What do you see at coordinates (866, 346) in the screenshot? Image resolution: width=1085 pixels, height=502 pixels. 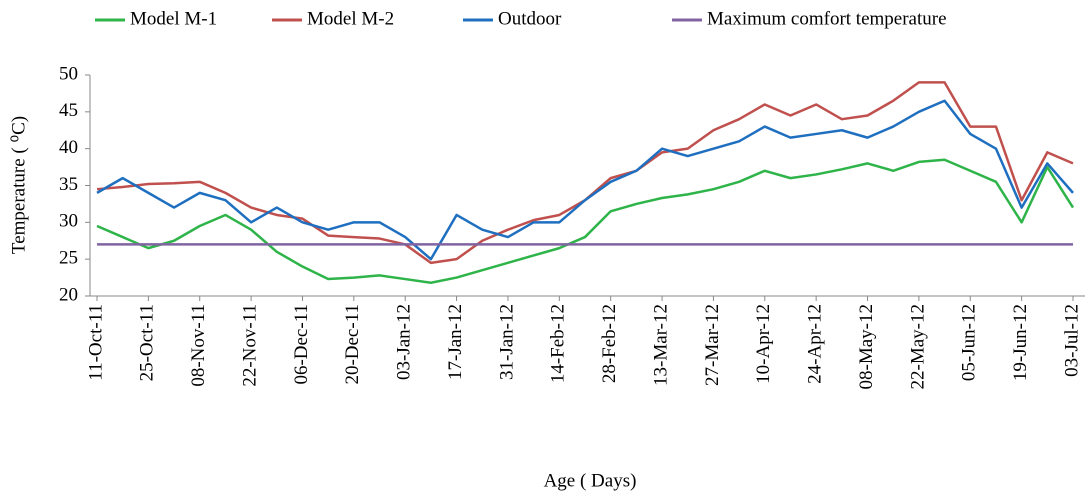 I see `x-tick-label: 08-May-12` at bounding box center [866, 346].